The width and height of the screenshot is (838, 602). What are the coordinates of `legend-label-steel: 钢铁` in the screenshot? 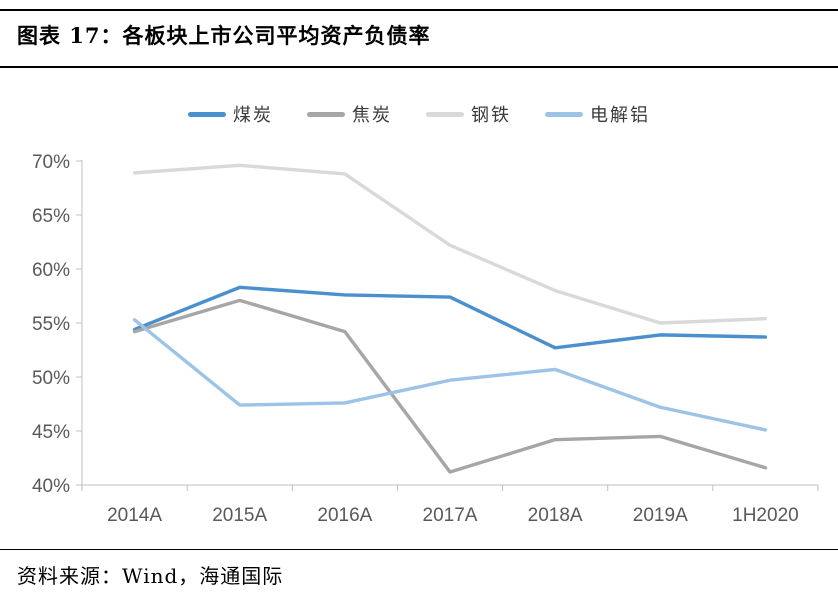 It's located at (491, 115).